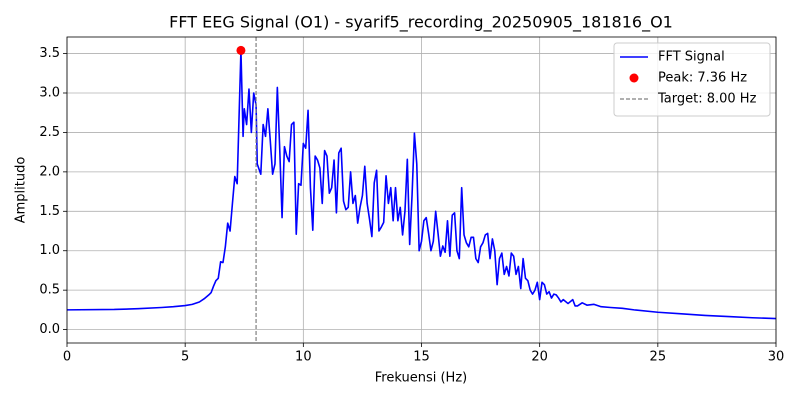  I want to click on legend: FFT Signal Peak: 7.36 Hz Target: 8.00 Hz, so click(692, 79).